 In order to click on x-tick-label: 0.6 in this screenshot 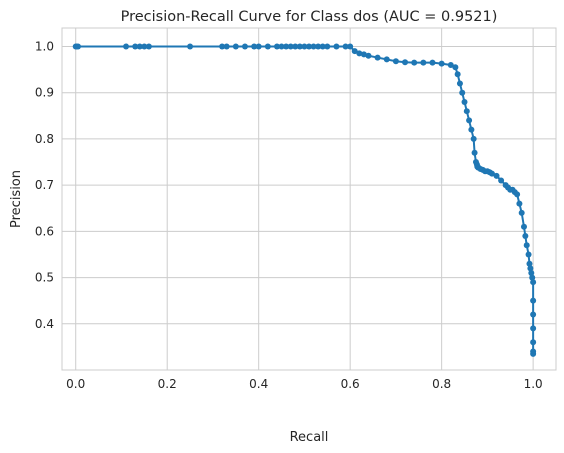, I will do `click(350, 384)`.